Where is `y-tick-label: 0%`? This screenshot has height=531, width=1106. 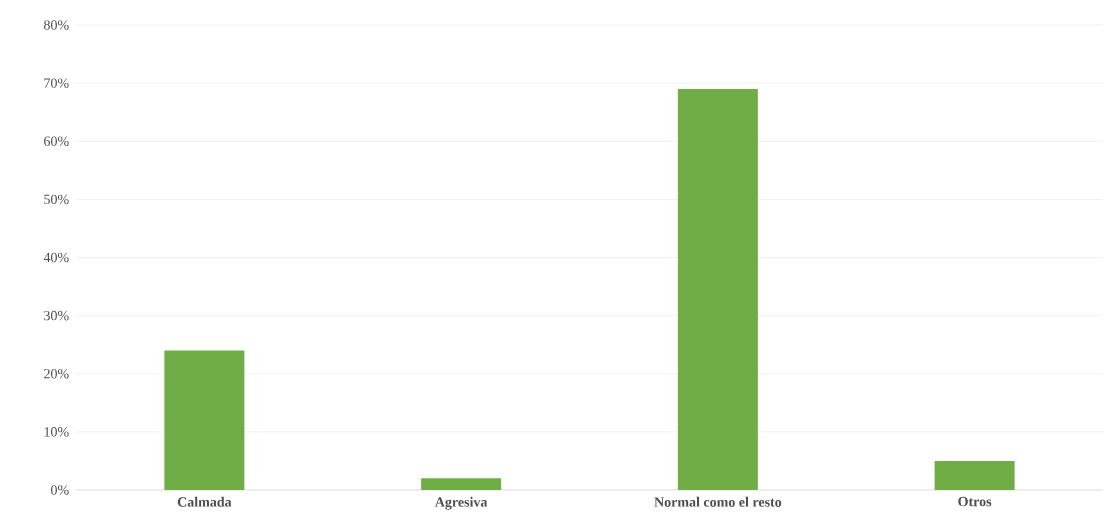
y-tick-label: 0% is located at coordinates (60, 490).